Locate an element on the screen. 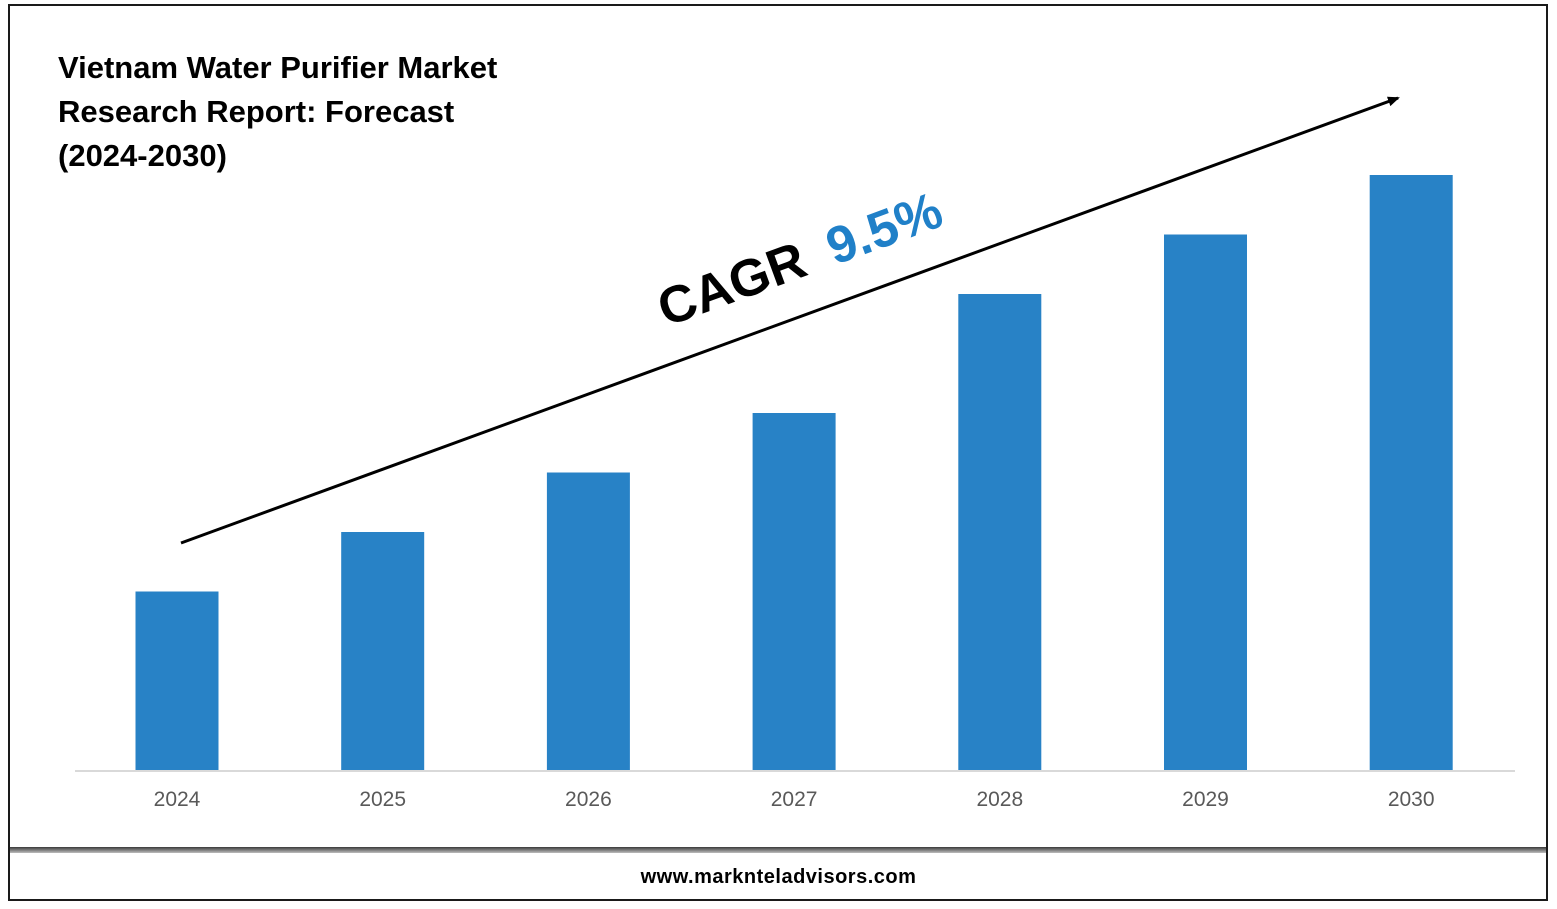 This screenshot has width=1557, height=909. x-tick-label-2027: 2027 is located at coordinates (794, 799).